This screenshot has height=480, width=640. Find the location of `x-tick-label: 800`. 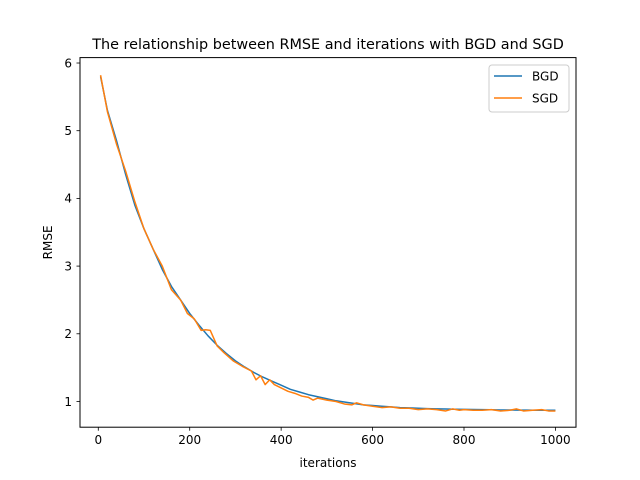

x-tick-label: 800 is located at coordinates (464, 440).